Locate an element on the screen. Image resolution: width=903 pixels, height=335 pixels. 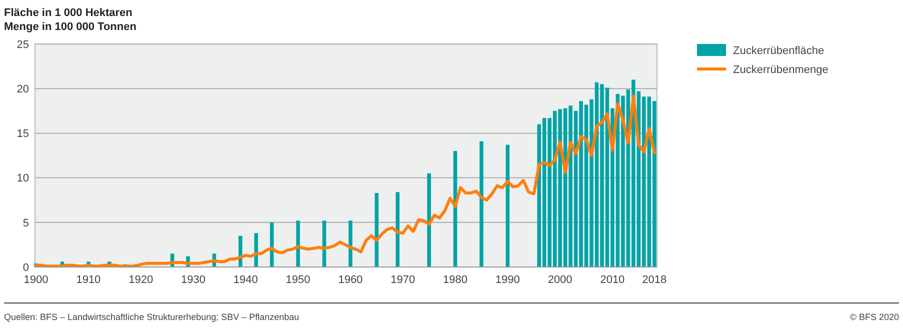
chart-subtitle: Menge in 100 000 Tonnen is located at coordinates (70, 27).